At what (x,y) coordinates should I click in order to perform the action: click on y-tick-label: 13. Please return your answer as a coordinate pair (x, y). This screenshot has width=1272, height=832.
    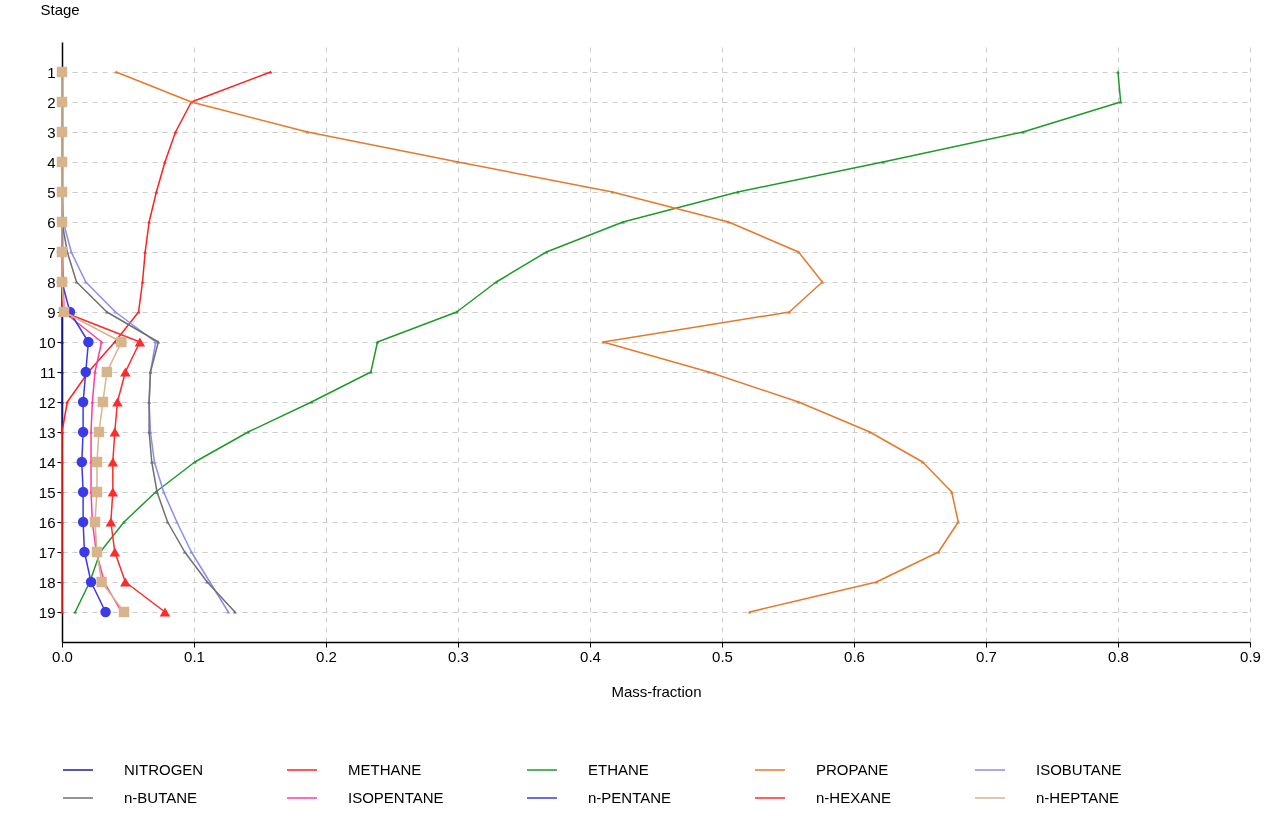
    Looking at the image, I should click on (47, 432).